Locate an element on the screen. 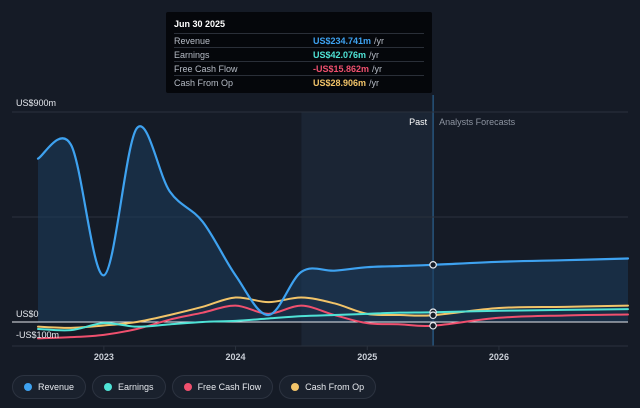  y-axis-label: US$0 is located at coordinates (27, 314).